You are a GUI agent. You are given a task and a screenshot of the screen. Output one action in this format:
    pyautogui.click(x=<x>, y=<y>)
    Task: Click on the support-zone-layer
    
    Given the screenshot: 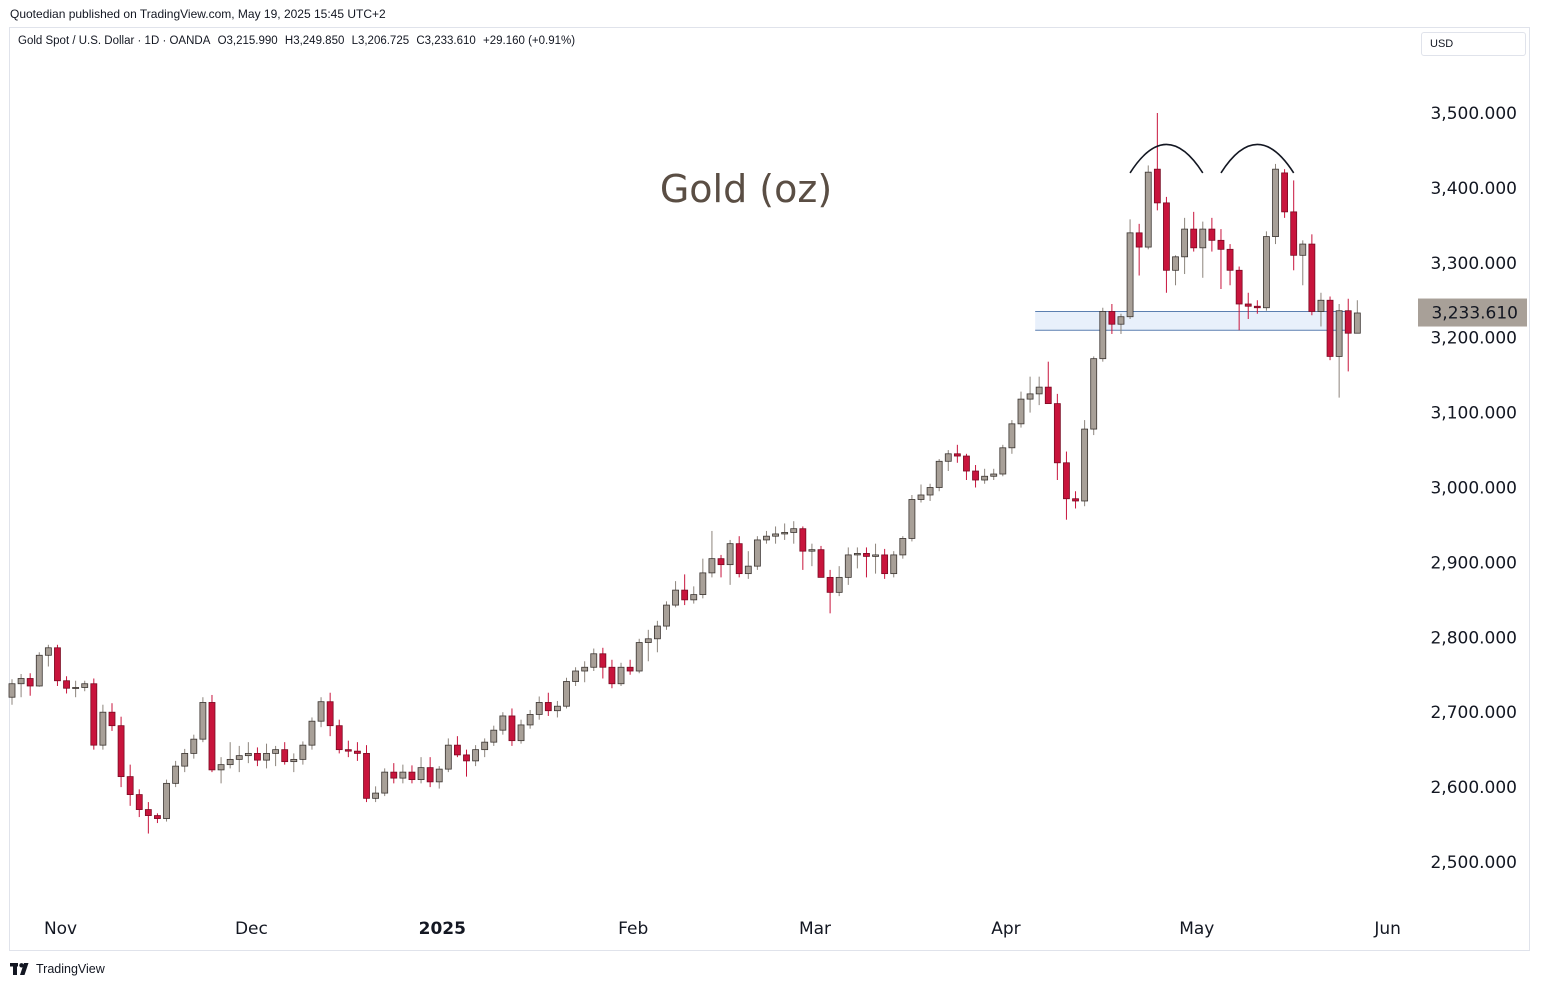 What is the action you would take?
    pyautogui.click(x=1191, y=320)
    